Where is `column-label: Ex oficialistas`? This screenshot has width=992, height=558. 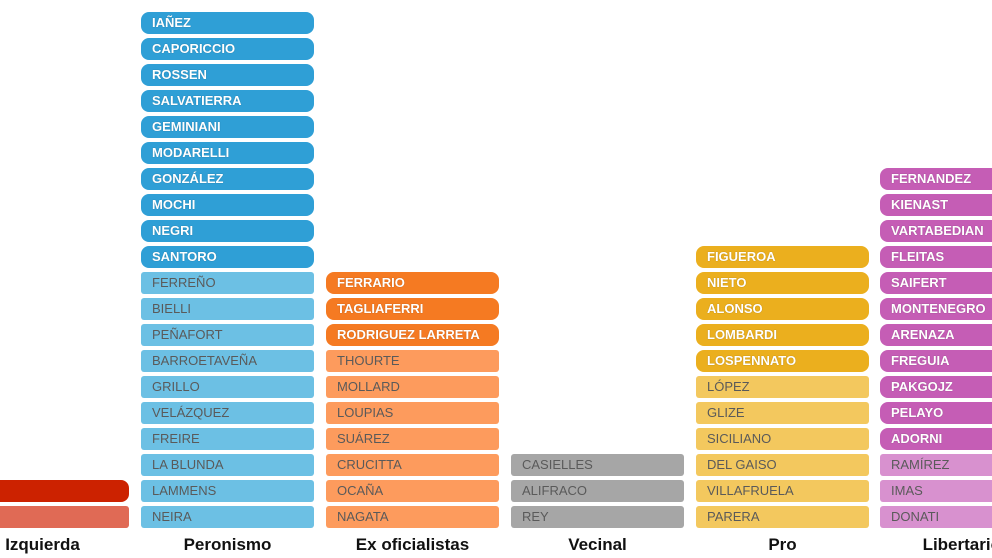
column-label: Ex oficialistas is located at coordinates (412, 544).